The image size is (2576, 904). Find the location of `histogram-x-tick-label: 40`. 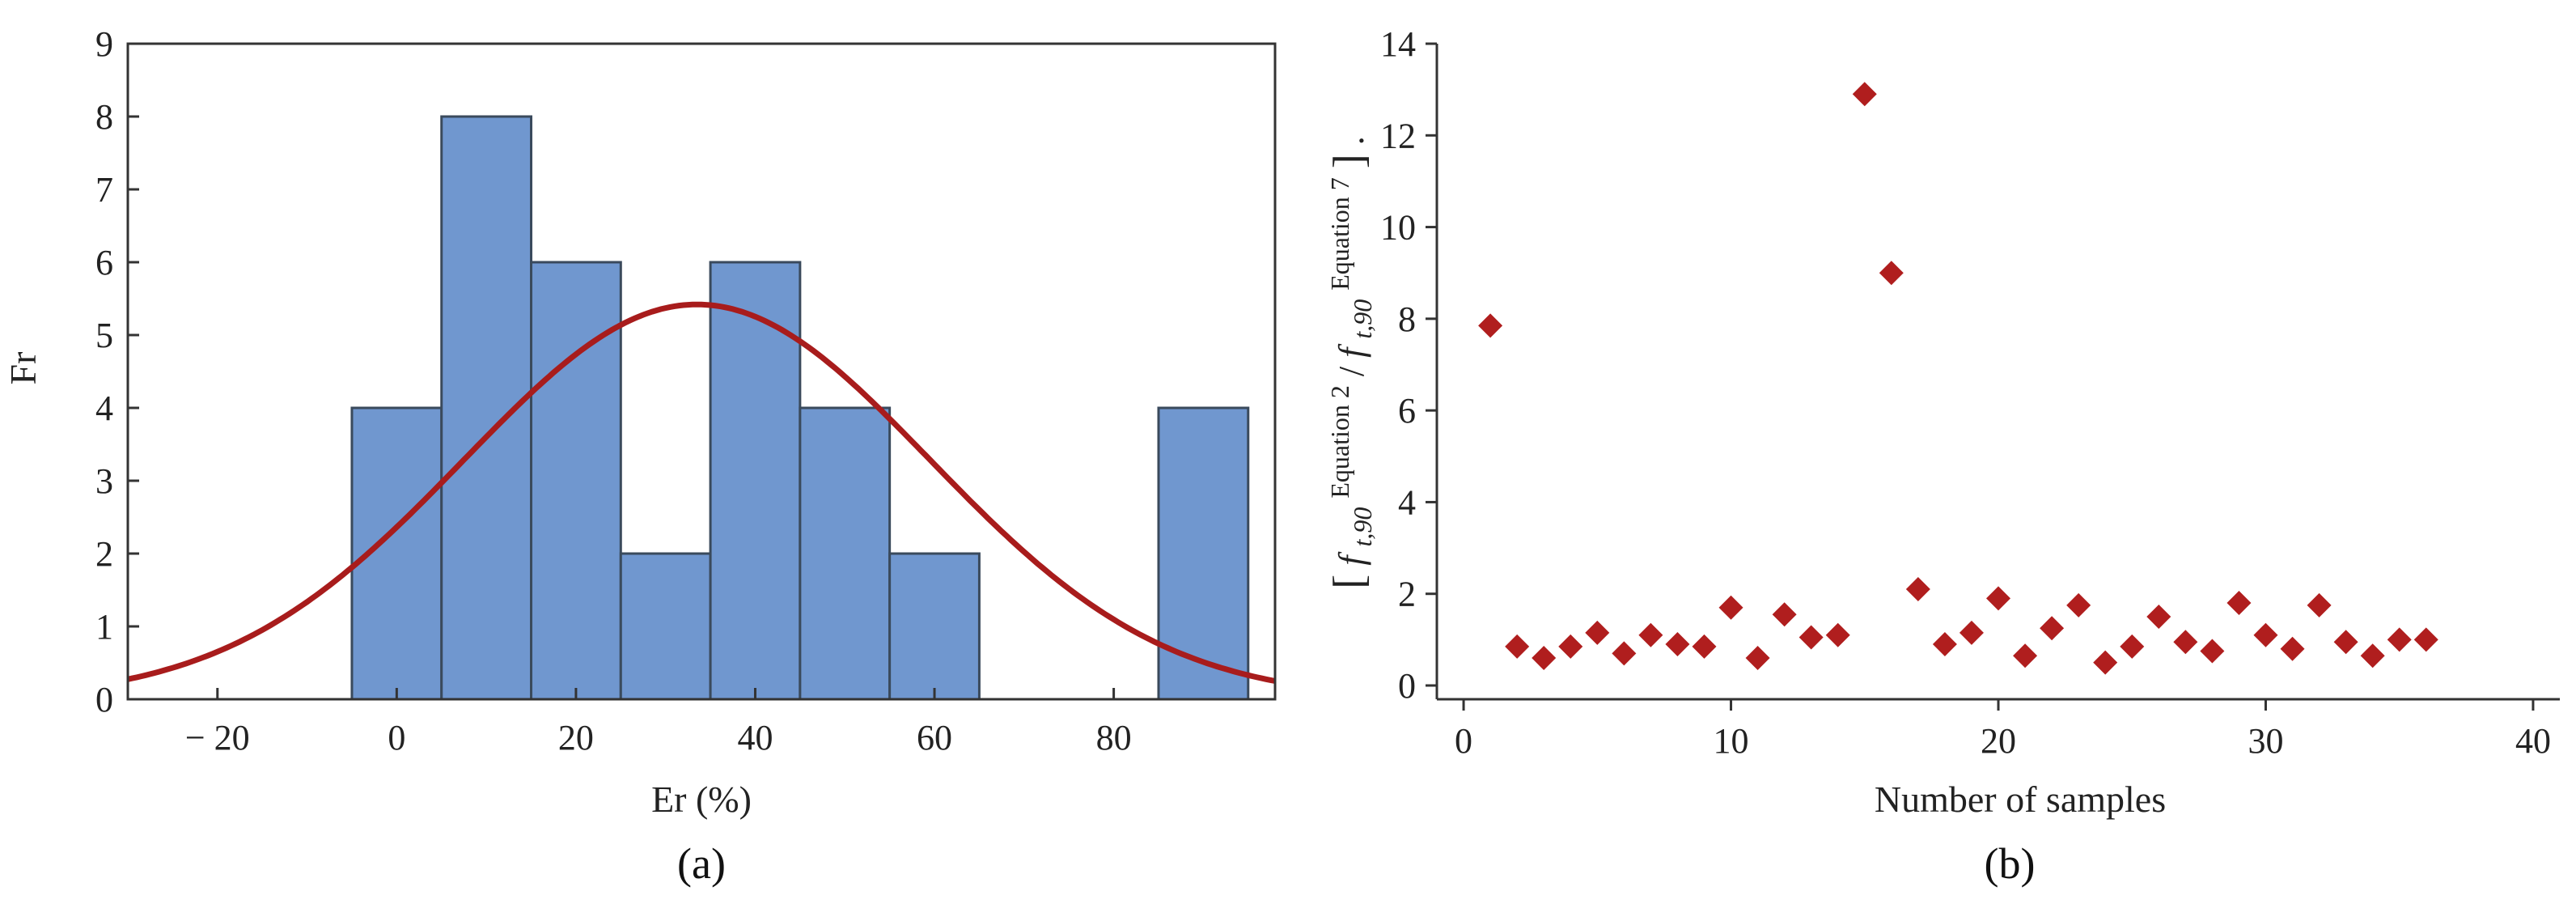

histogram-x-tick-label: 40 is located at coordinates (755, 738).